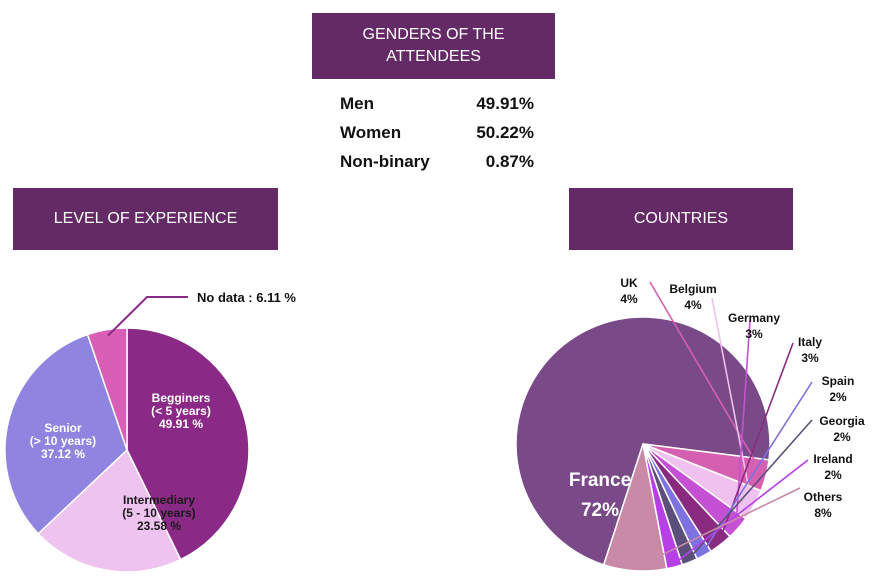 The image size is (876, 578). I want to click on gender-value-women: 50.22%, so click(505, 132).